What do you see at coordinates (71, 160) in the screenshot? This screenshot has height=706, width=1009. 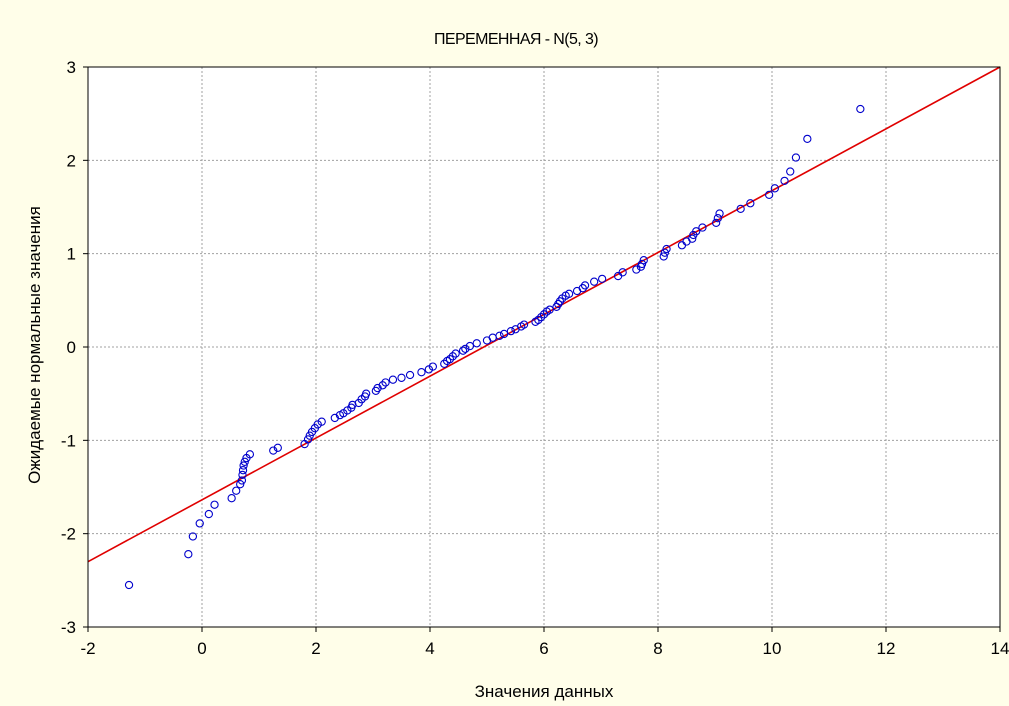 I see `y-tick-label: 2` at bounding box center [71, 160].